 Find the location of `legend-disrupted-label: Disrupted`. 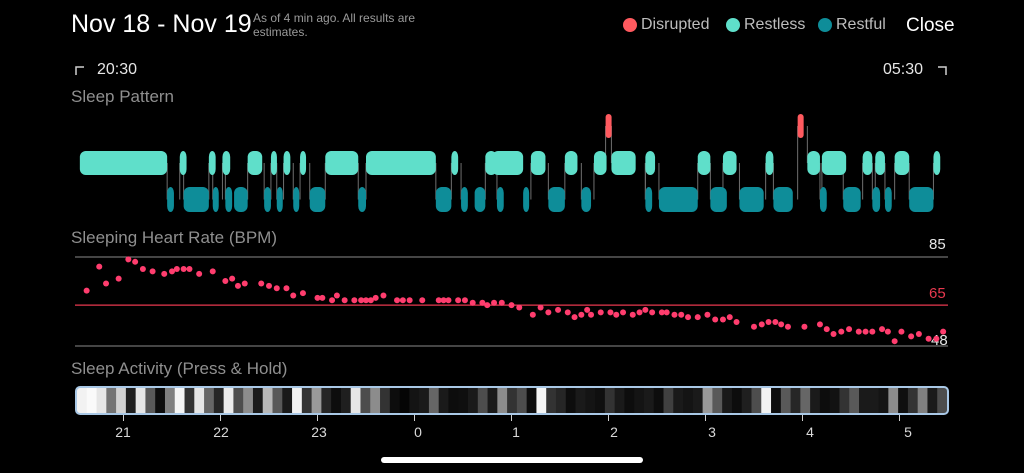

legend-disrupted-label: Disrupted is located at coordinates (675, 24).